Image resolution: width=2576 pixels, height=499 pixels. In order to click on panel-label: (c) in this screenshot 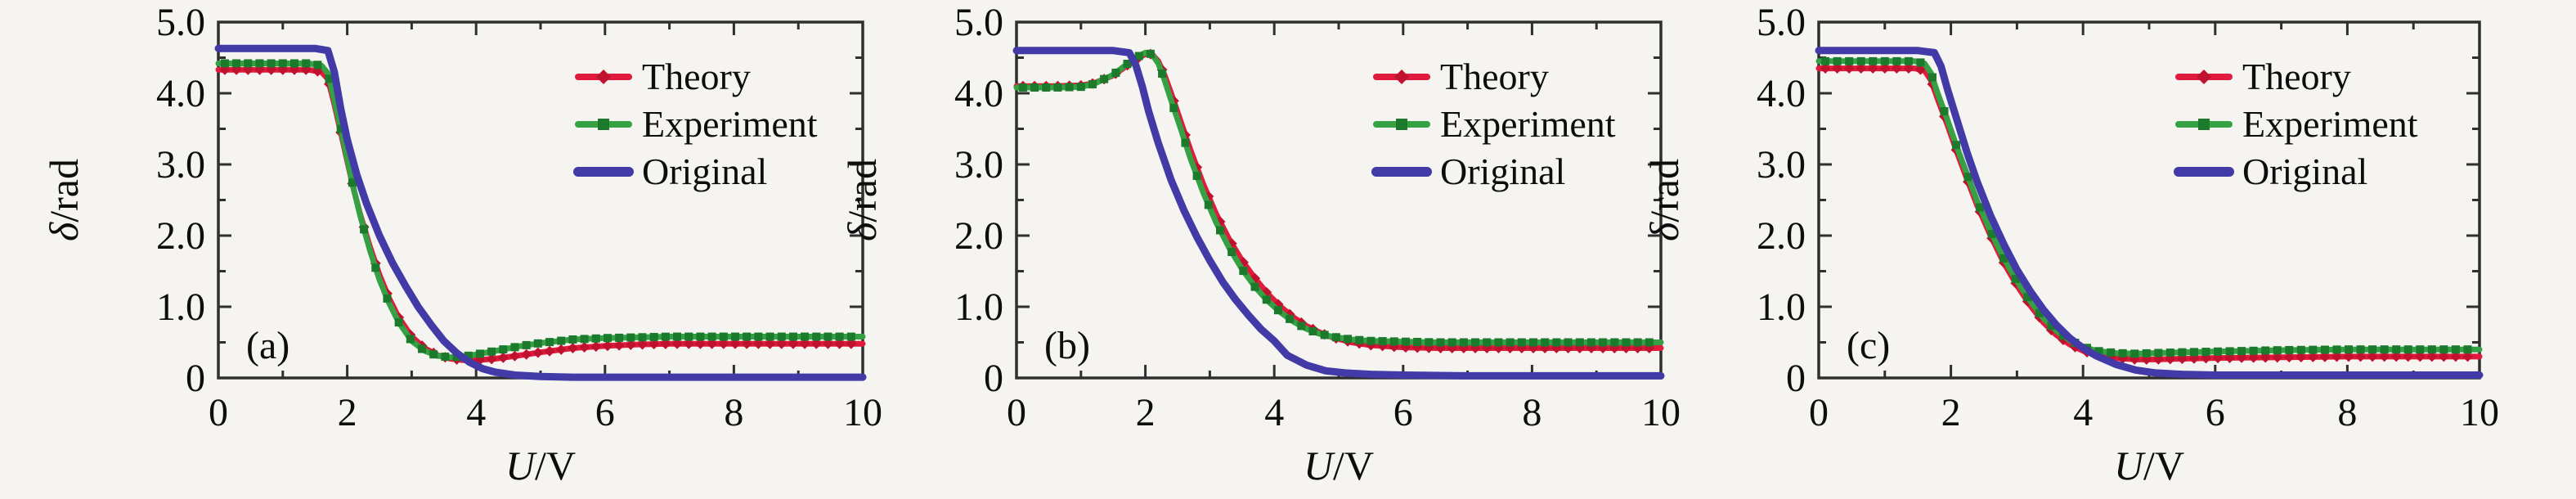, I will do `click(1869, 345)`.